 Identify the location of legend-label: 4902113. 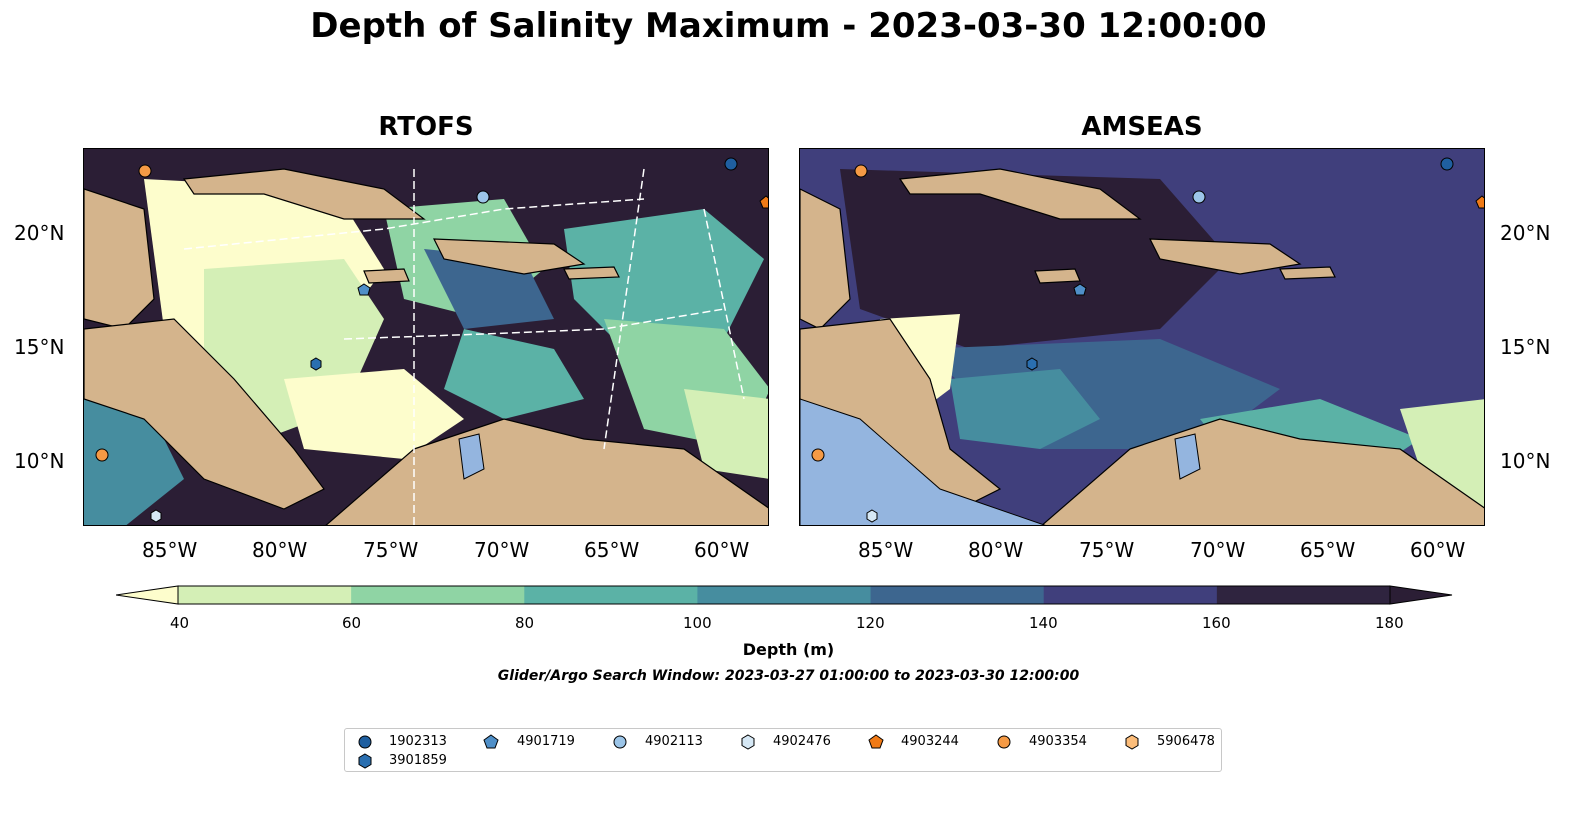
(674, 741).